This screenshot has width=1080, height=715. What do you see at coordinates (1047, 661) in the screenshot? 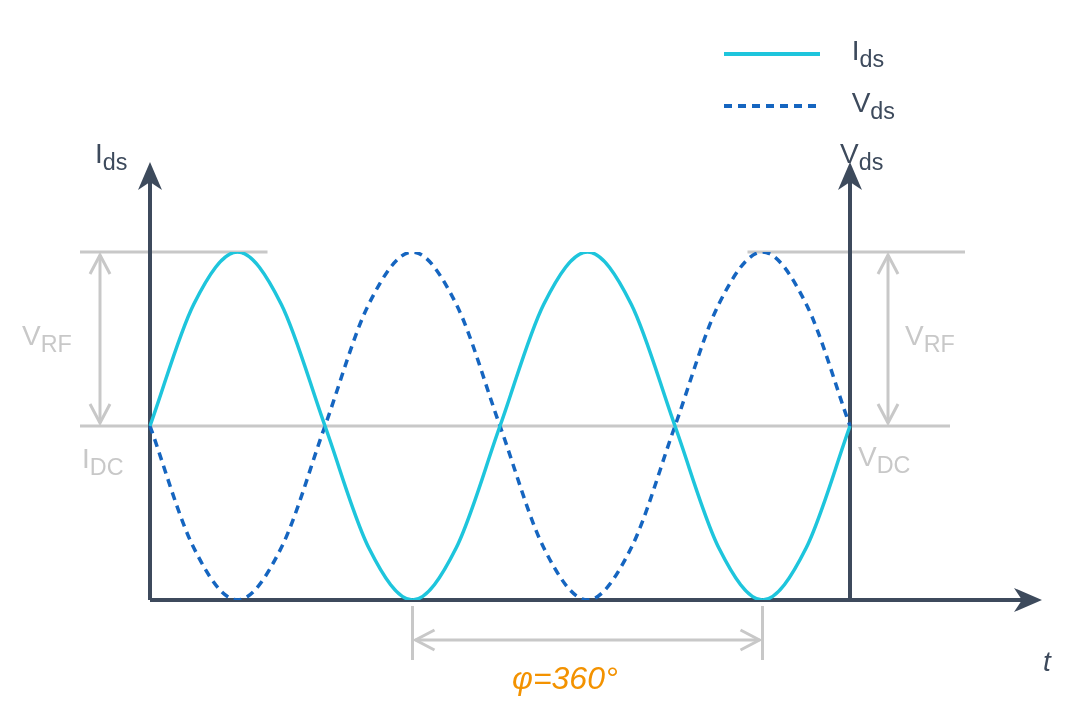
I see `text: t` at bounding box center [1047, 661].